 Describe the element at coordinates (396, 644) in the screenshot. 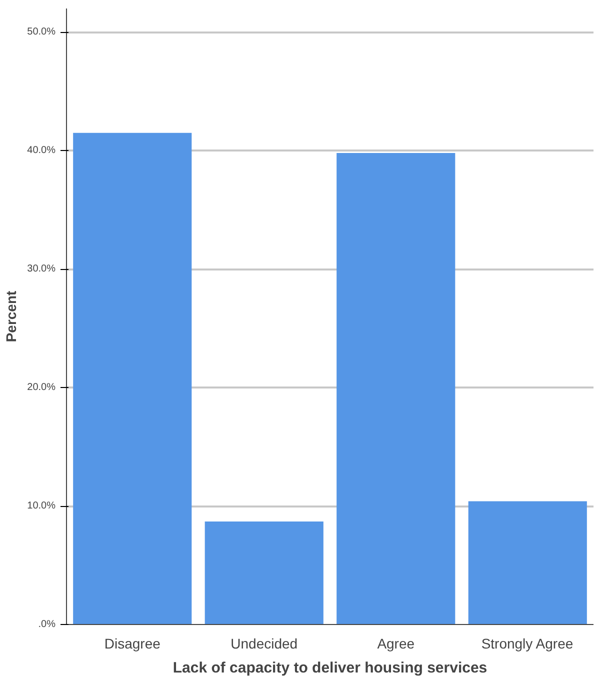

I see `x-tick-label: Agree` at that location.